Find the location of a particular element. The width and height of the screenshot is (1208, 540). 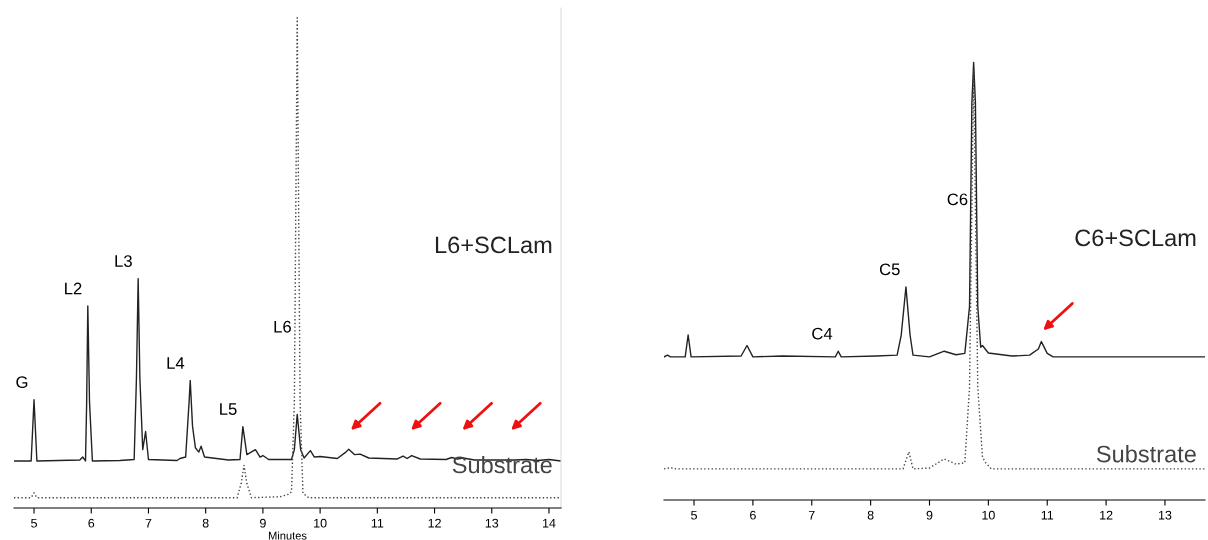

x-tick-label: 14 is located at coordinates (549, 523).